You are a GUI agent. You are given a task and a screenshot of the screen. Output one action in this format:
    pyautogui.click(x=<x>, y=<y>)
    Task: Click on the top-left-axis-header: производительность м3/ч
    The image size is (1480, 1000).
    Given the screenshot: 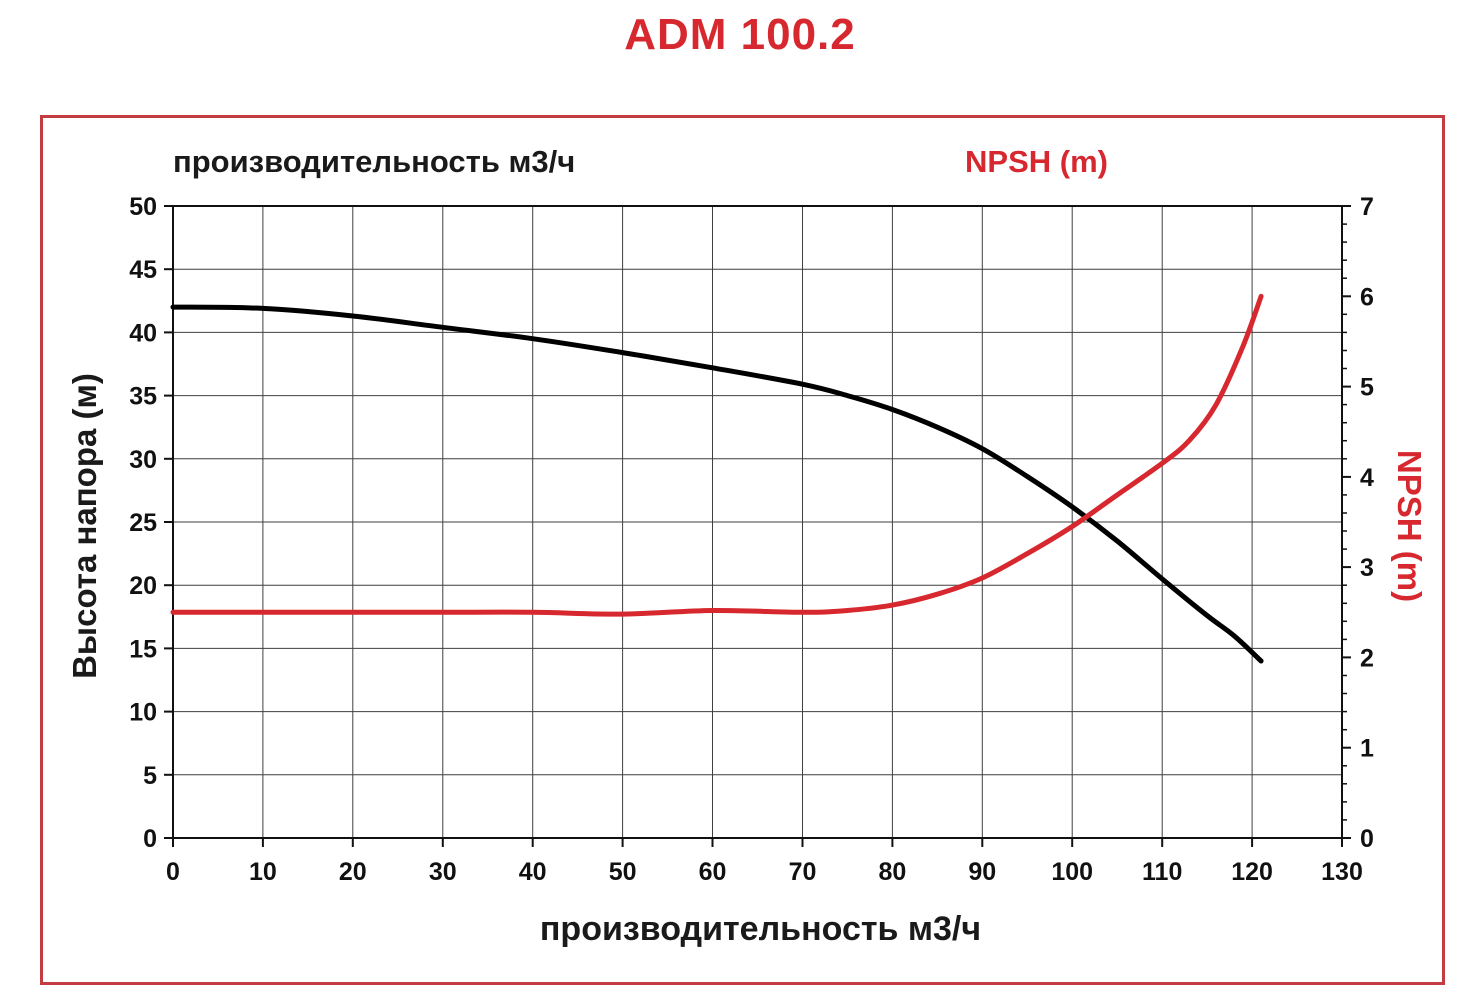 What is the action you would take?
    pyautogui.click(x=374, y=161)
    